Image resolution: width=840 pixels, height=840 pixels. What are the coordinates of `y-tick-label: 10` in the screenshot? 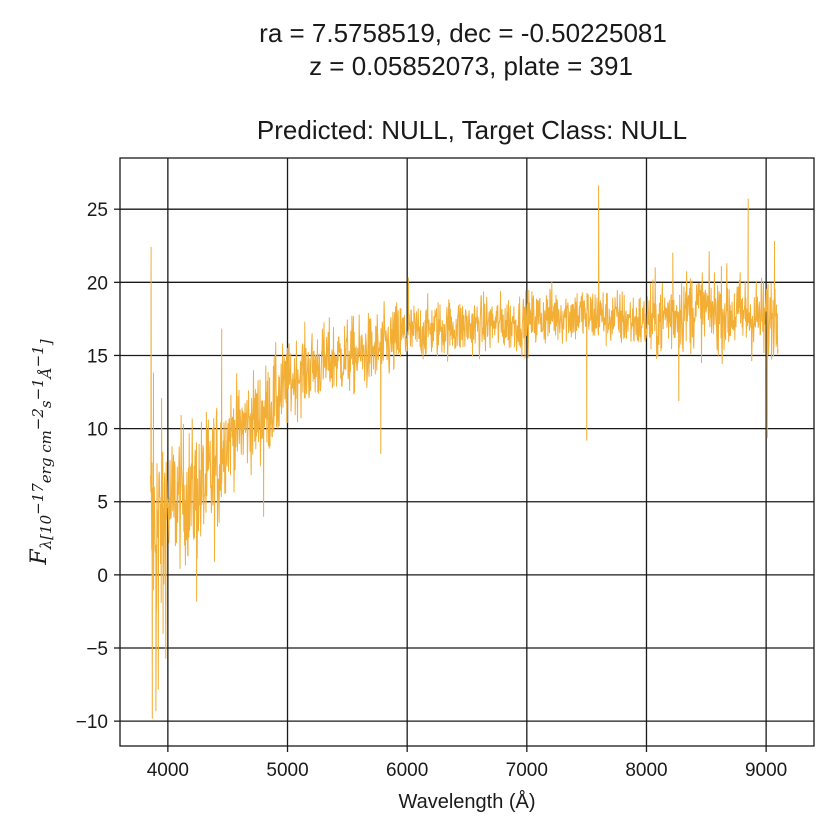 It's located at (97, 430).